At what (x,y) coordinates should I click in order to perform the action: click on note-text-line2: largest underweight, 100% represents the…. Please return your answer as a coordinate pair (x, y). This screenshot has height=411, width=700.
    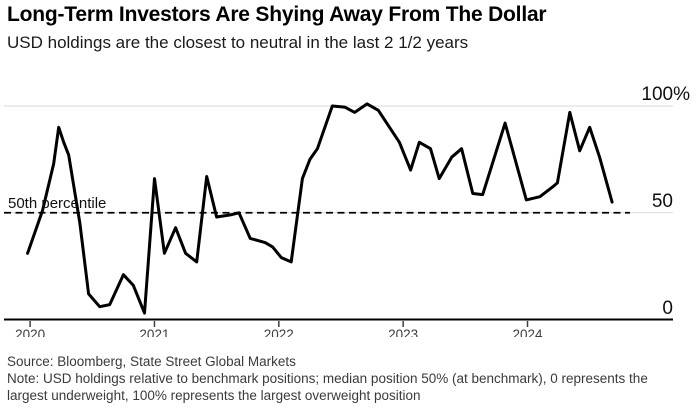
    Looking at the image, I should click on (214, 395).